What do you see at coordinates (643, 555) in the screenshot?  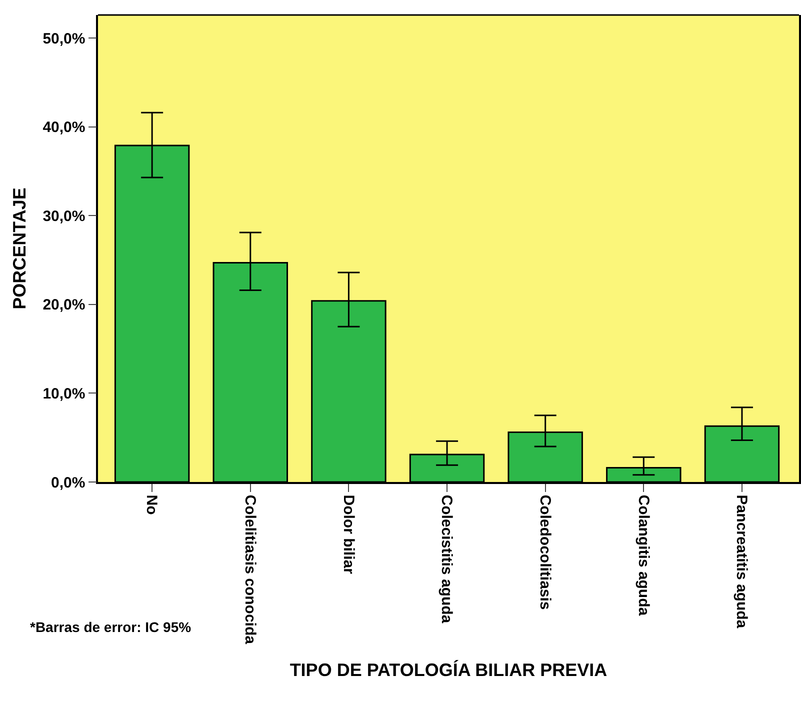 I see `x-tick-label: Colangitis aguda` at bounding box center [643, 555].